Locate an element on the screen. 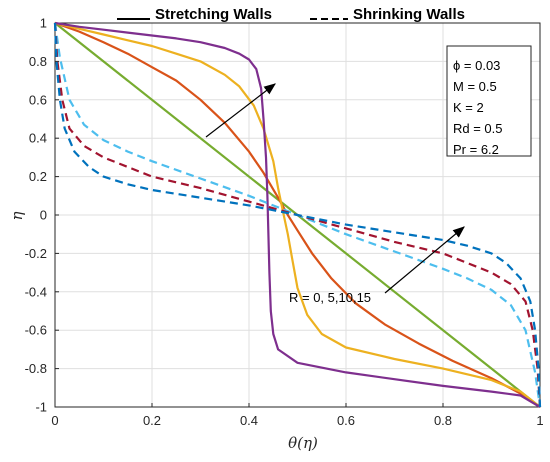 Image resolution: width=550 pixels, height=462 pixels. arrow-stretching-increasing-r is located at coordinates (240, 110).